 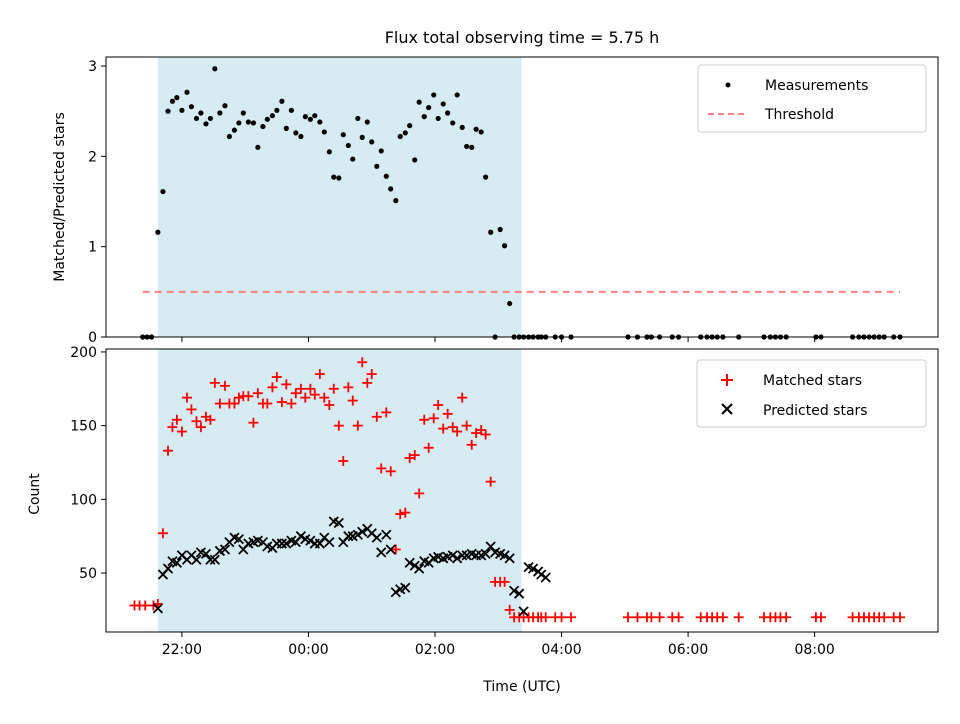 What do you see at coordinates (88, 574) in the screenshot?
I see `y-tick-label: 50` at bounding box center [88, 574].